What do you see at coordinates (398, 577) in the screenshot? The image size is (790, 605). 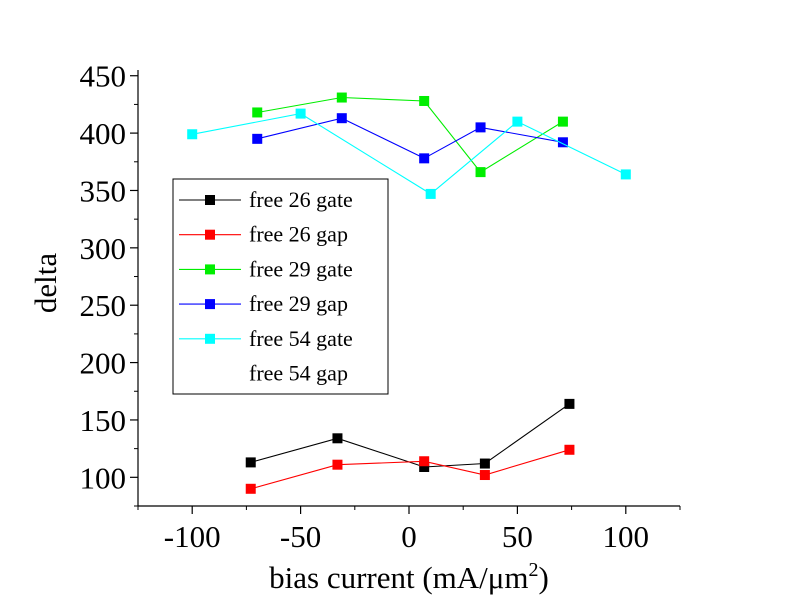 I see `x-axis-title-main: bias current (mA/μm` at bounding box center [398, 577].